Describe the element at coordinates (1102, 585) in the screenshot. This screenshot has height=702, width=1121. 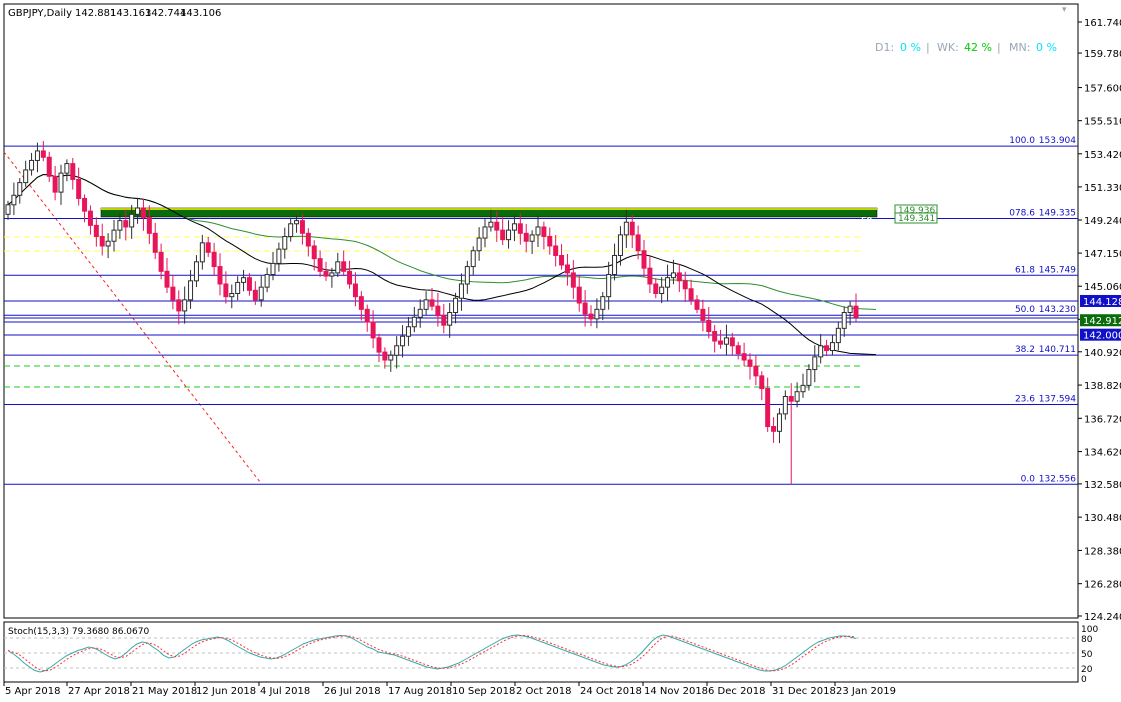
I see `price-tick-label: 126.280` at that location.